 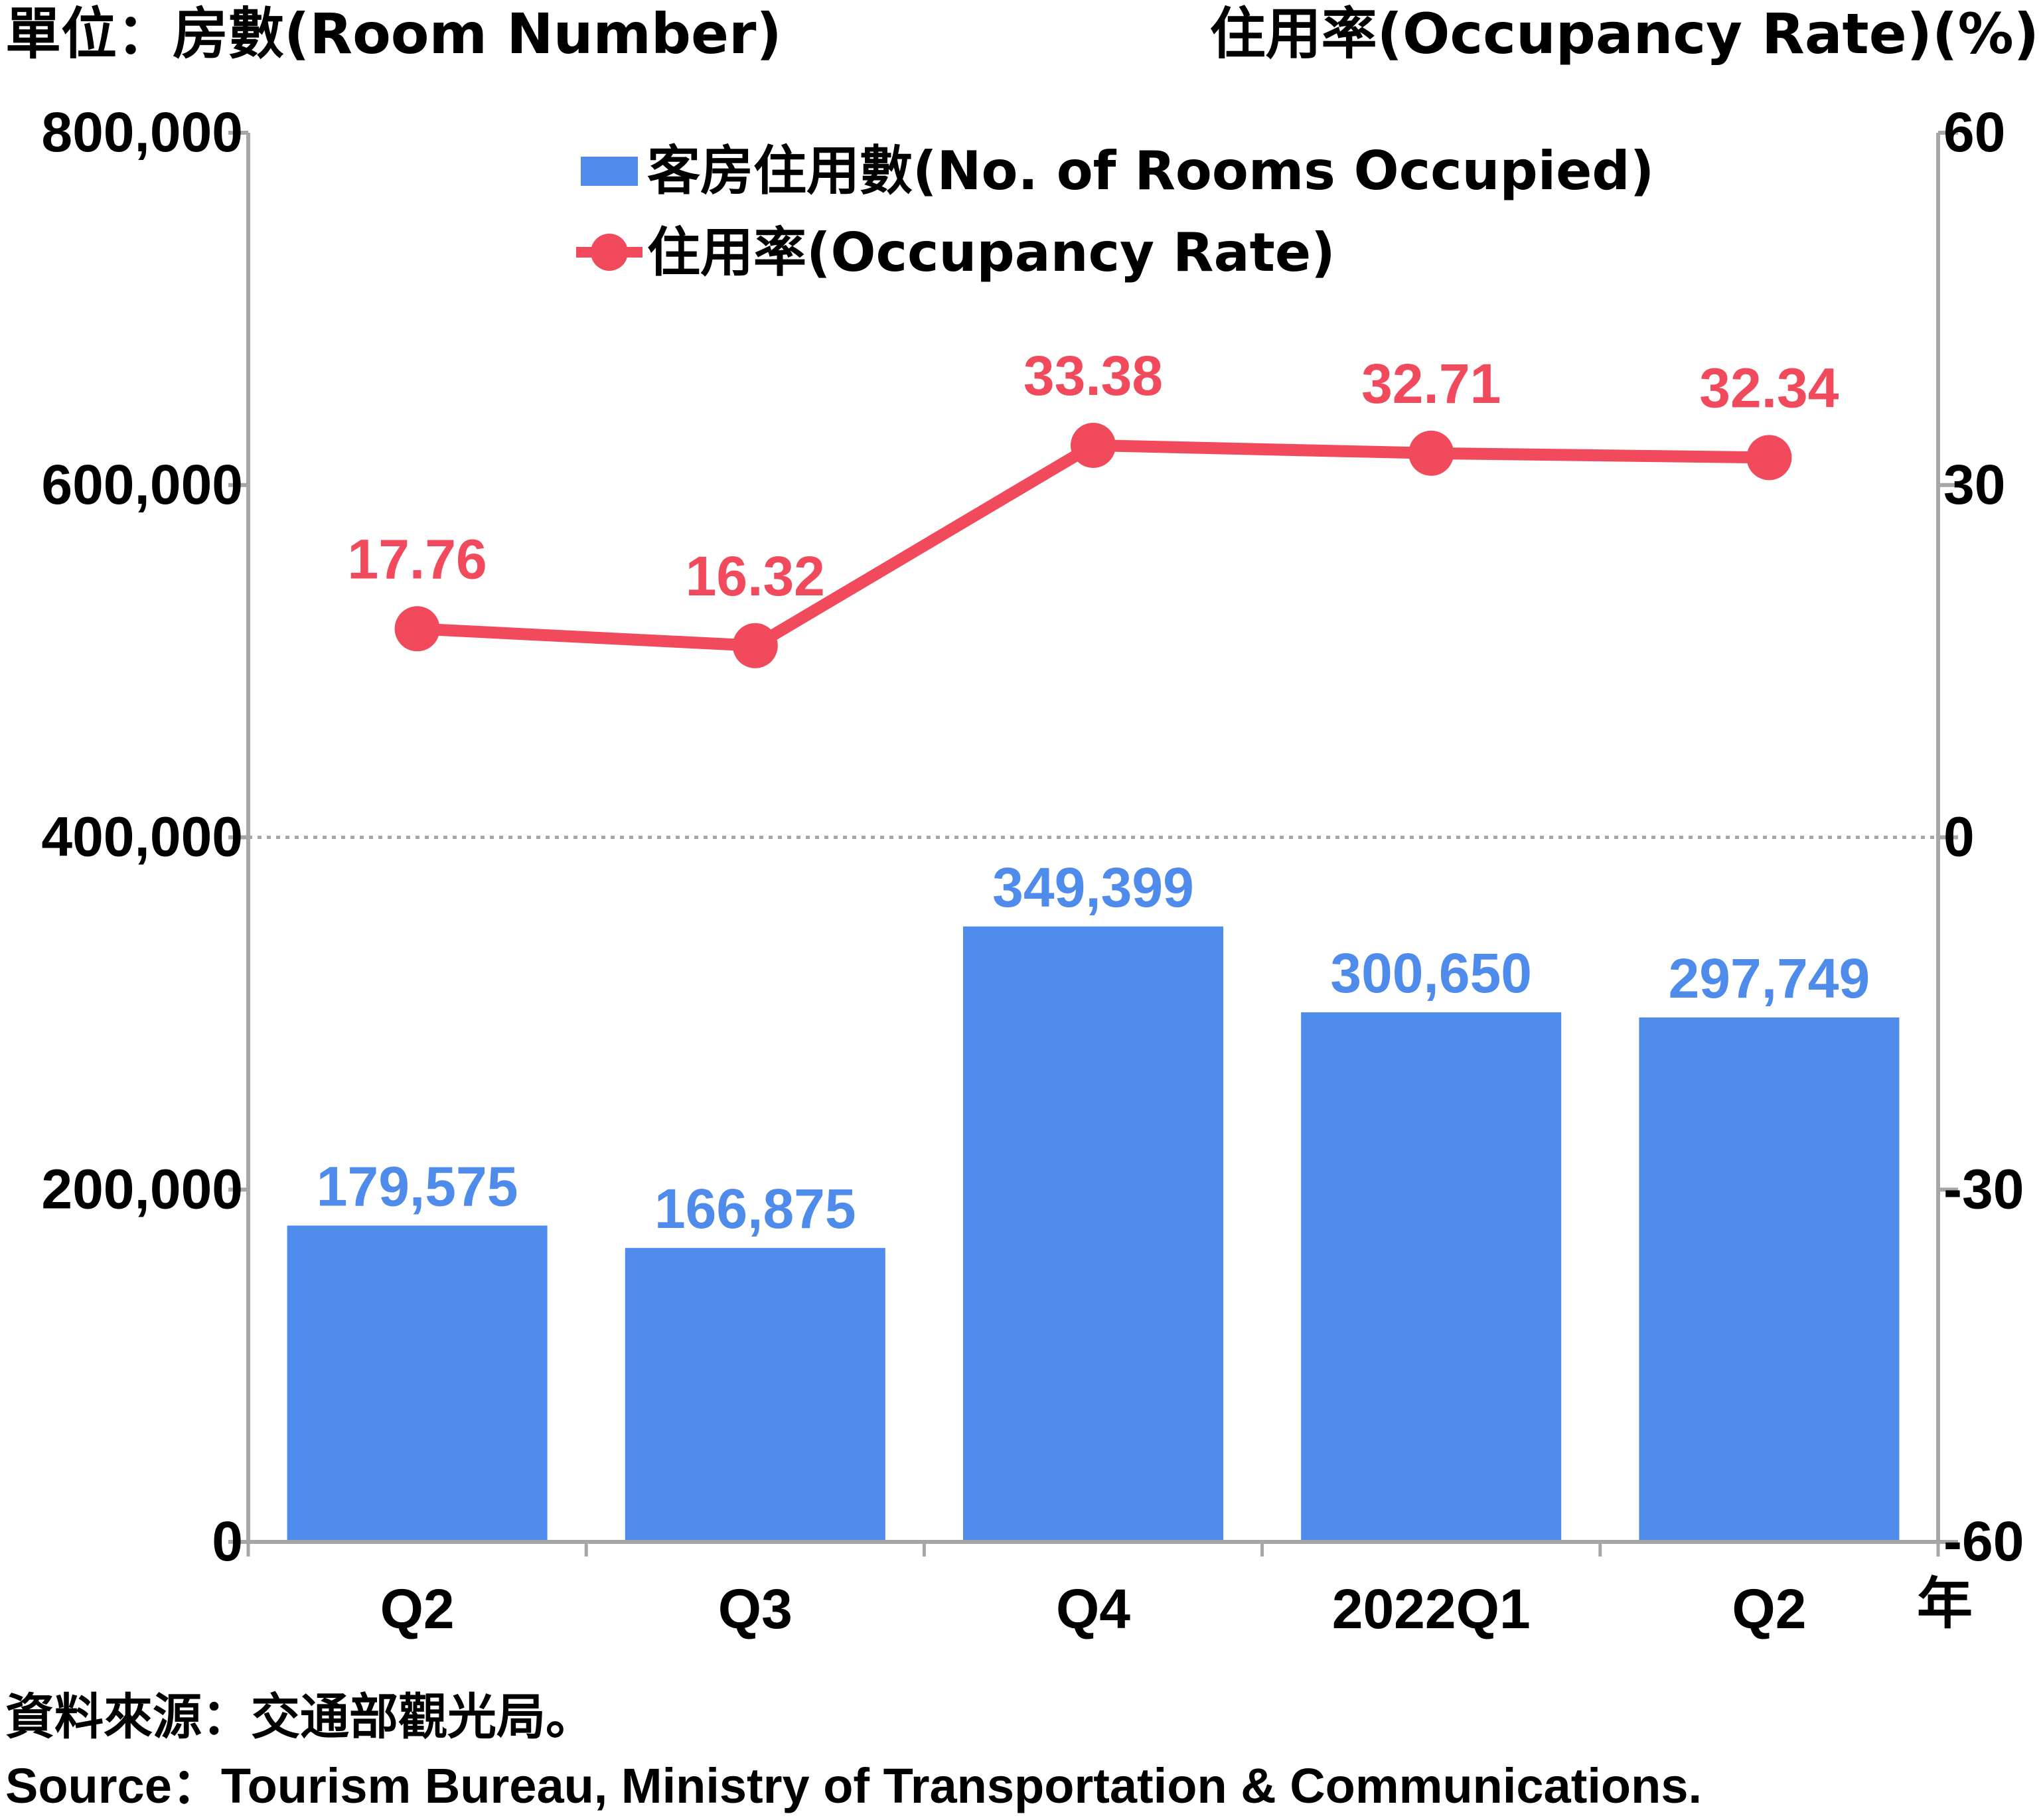 I want to click on source-zh: 資料來源：交通部觀光局。, so click(x=300, y=1717).